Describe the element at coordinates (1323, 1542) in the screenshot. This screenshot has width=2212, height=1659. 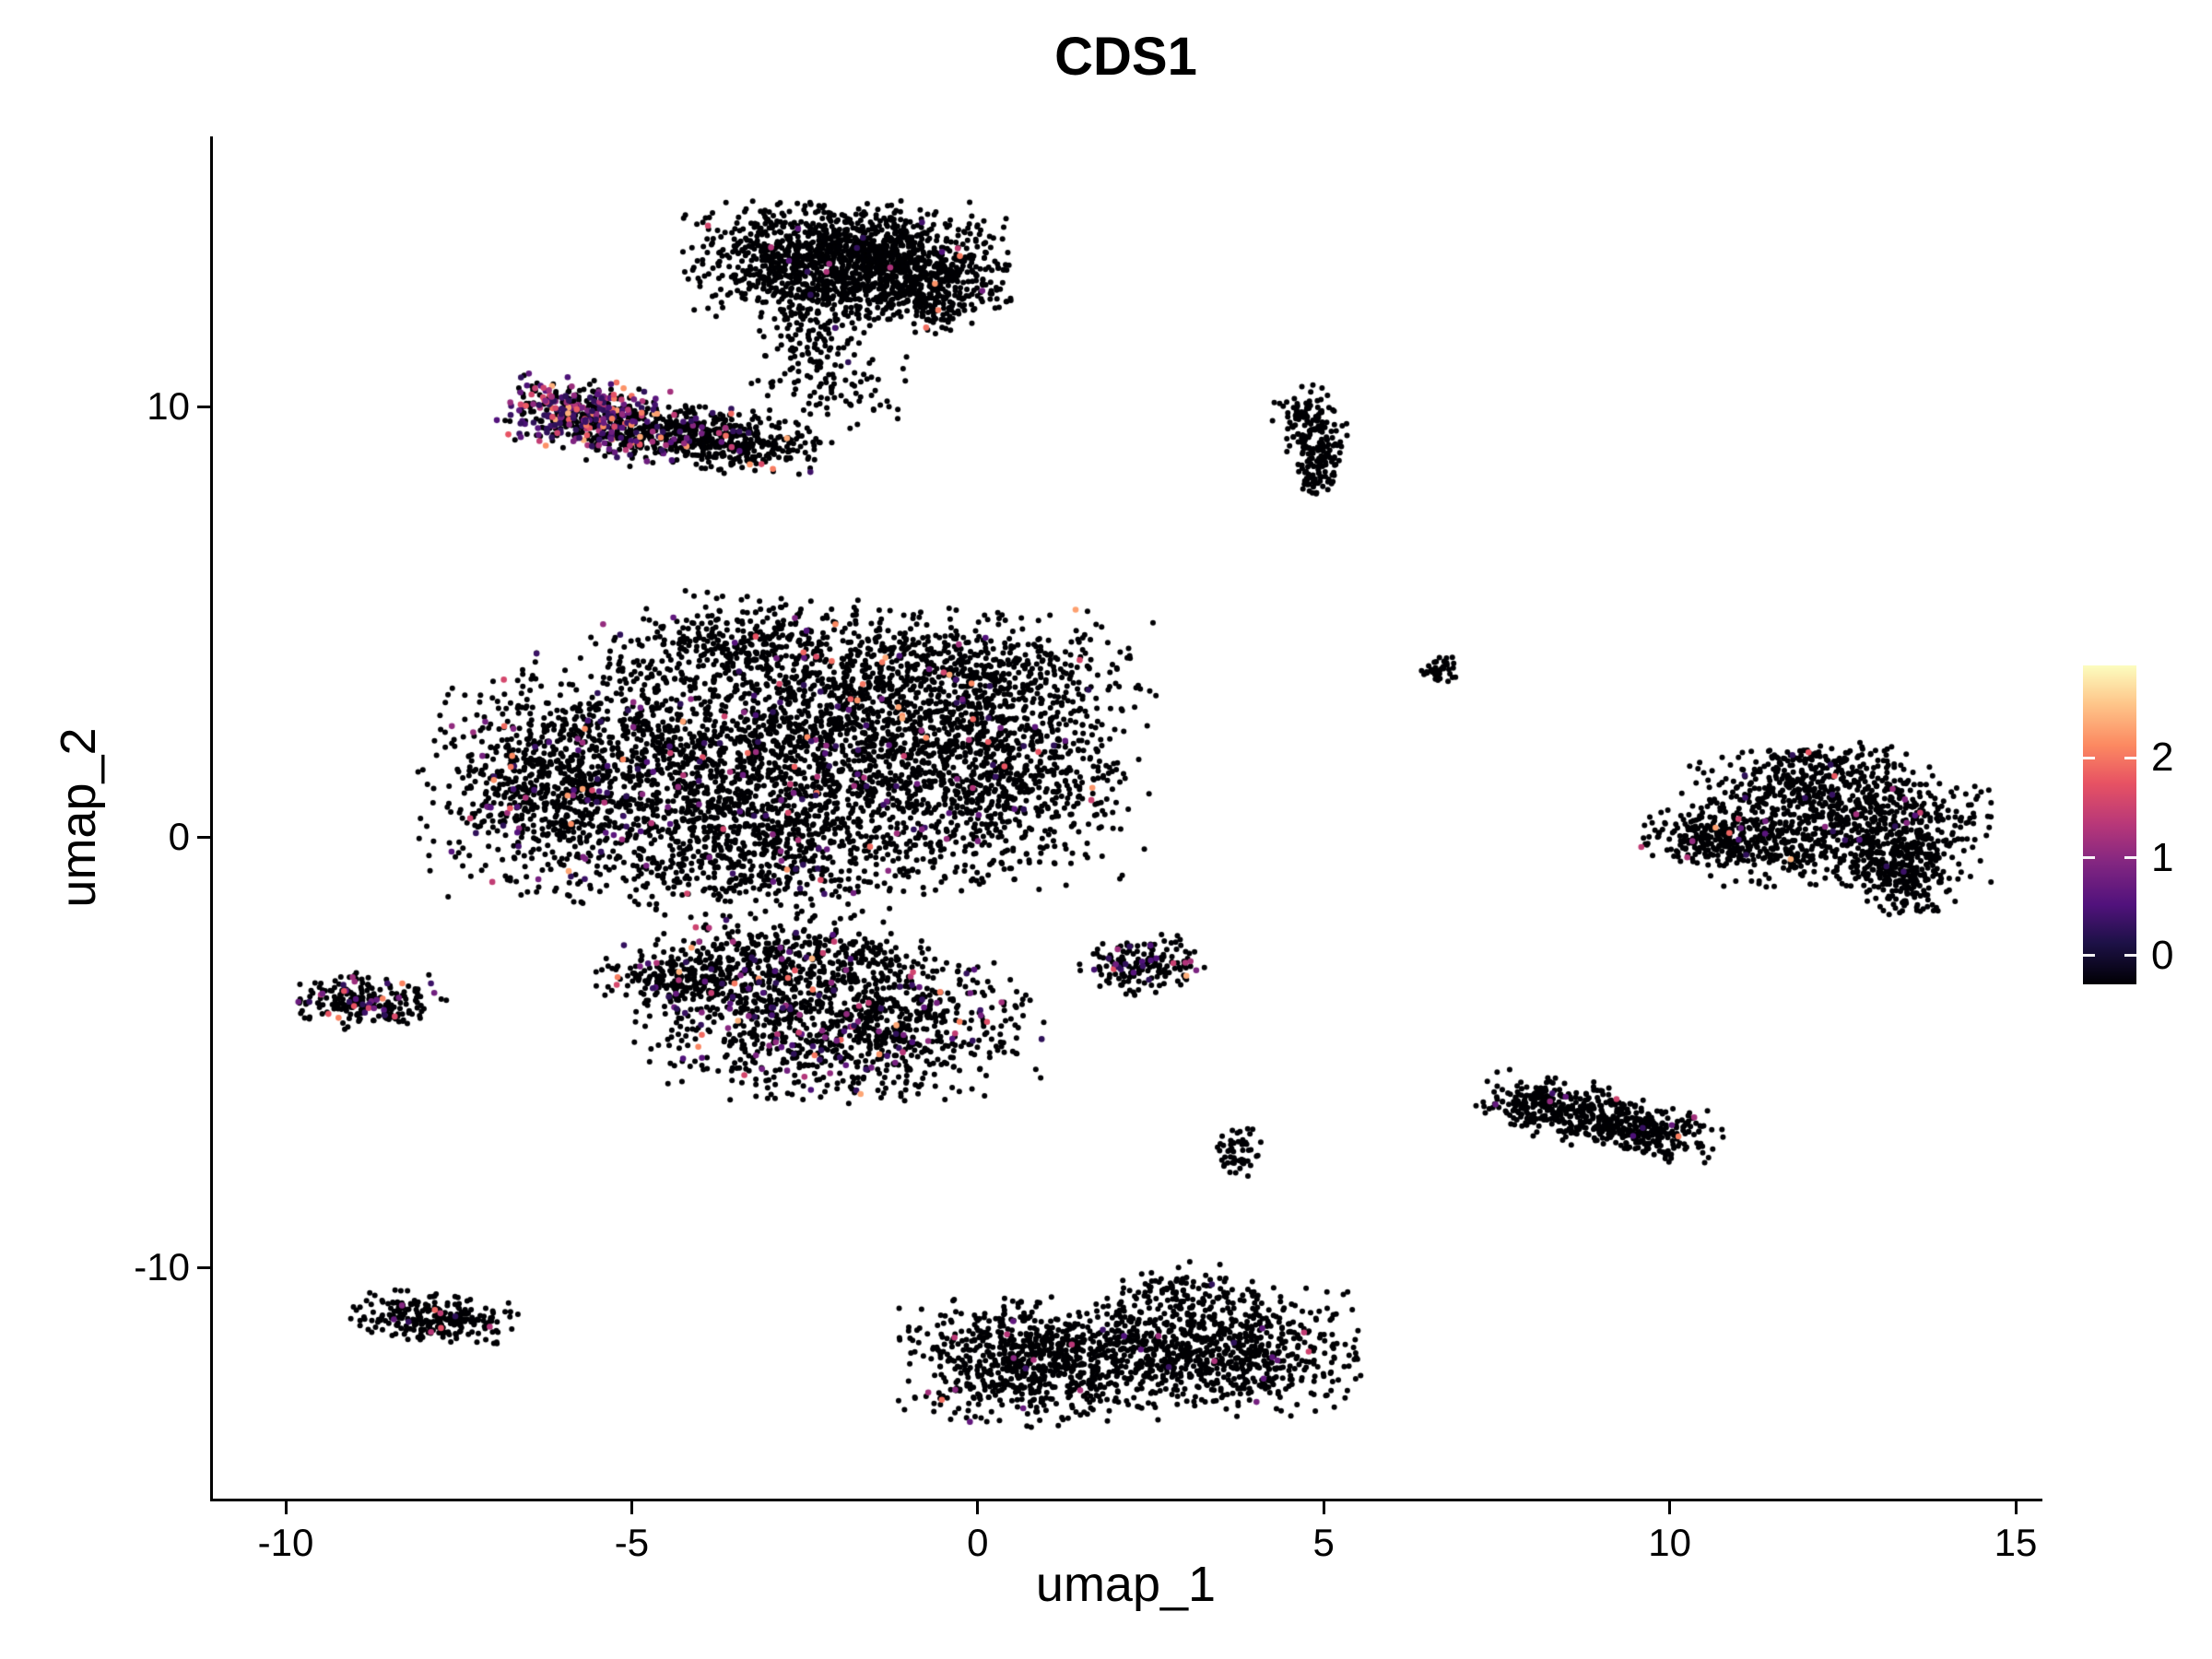
I see `x-tick-label: 5` at that location.